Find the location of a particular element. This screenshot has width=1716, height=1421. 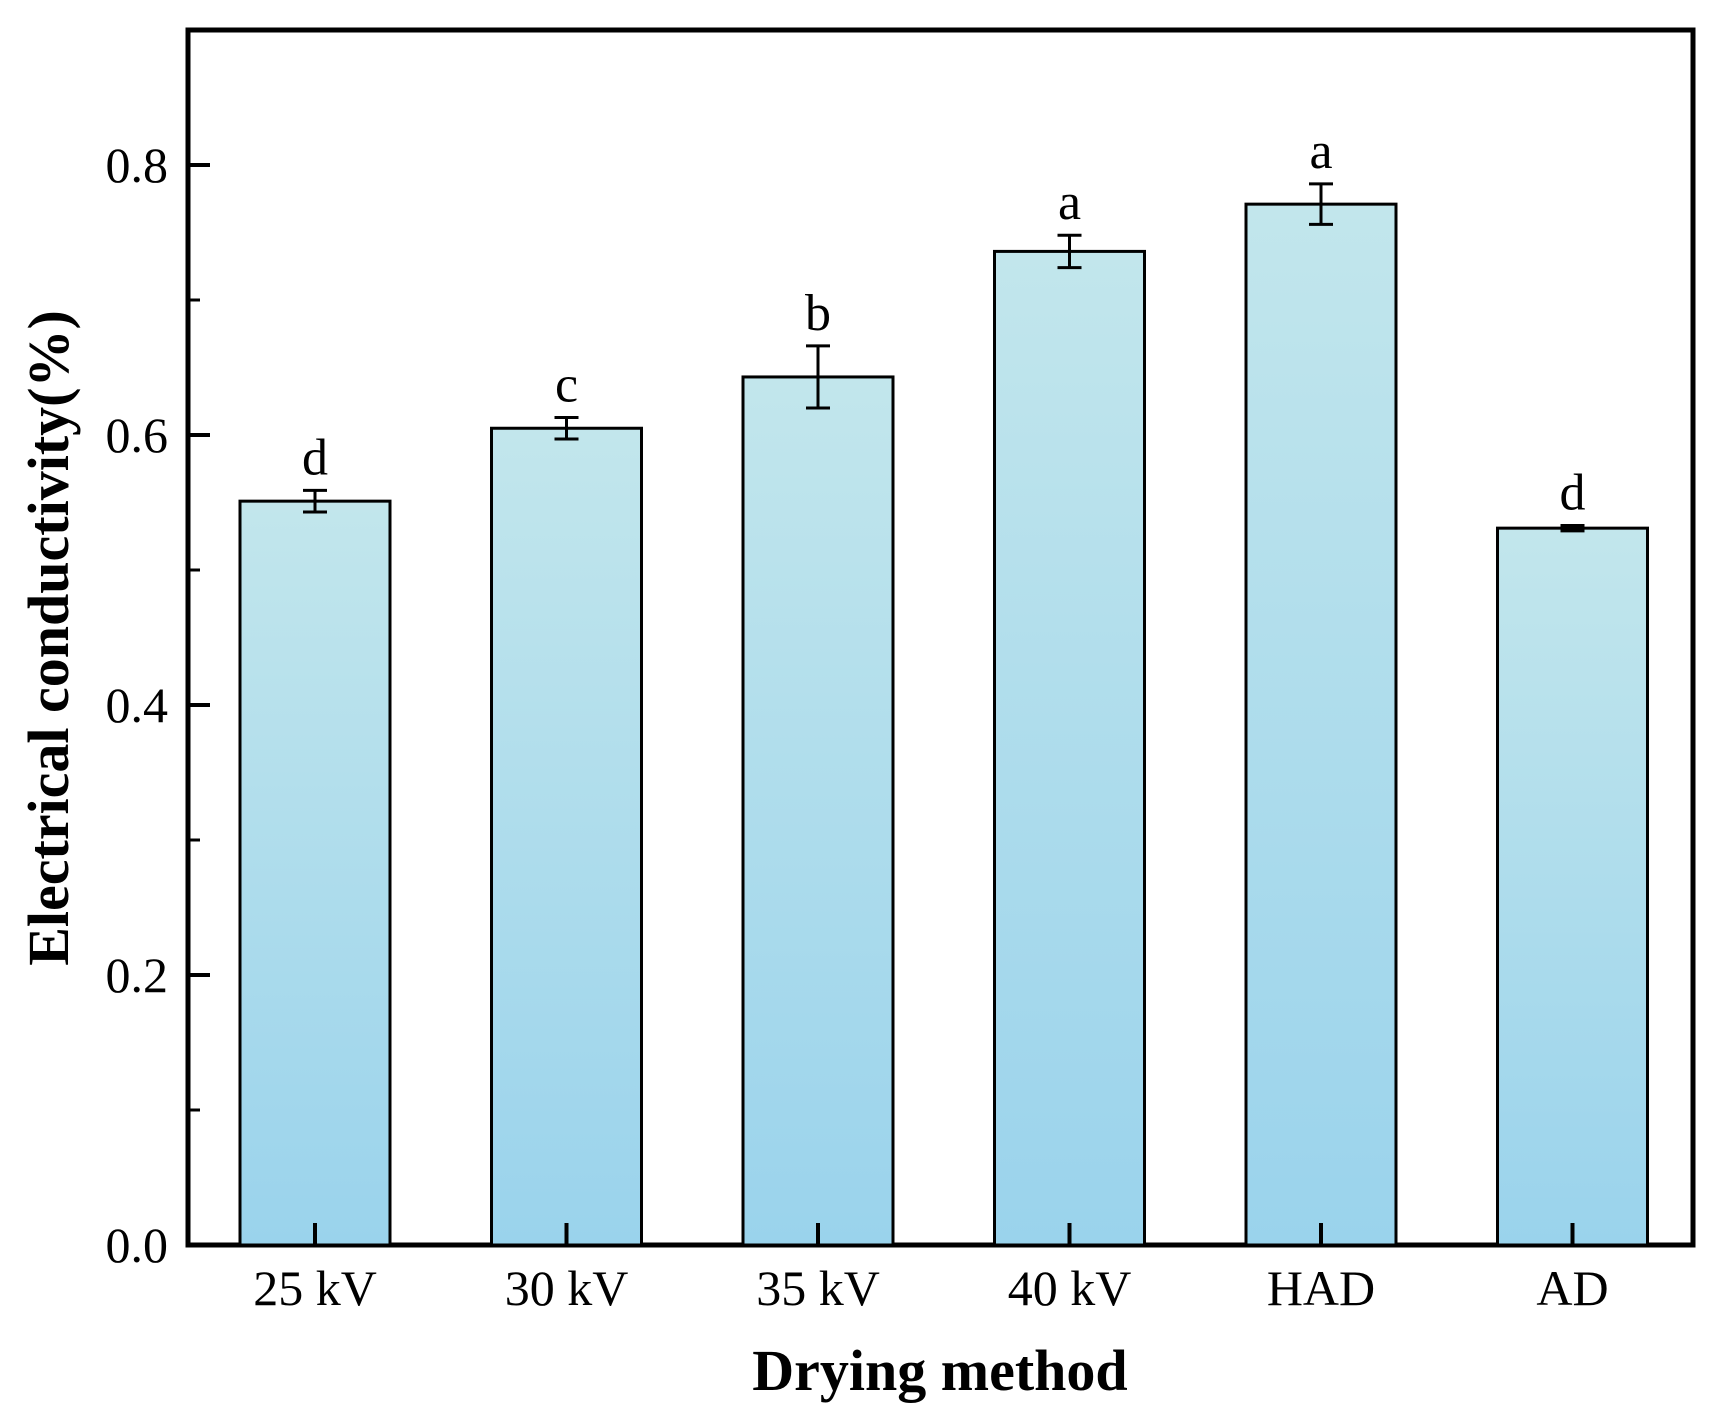

significance-label-4: a is located at coordinates (1069, 202).